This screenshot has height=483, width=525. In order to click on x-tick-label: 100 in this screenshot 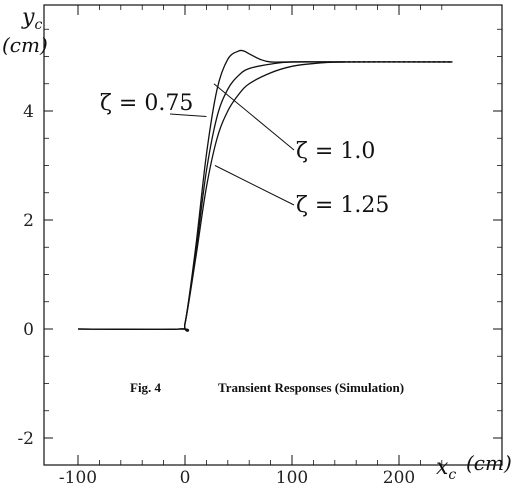, I will do `click(292, 475)`.